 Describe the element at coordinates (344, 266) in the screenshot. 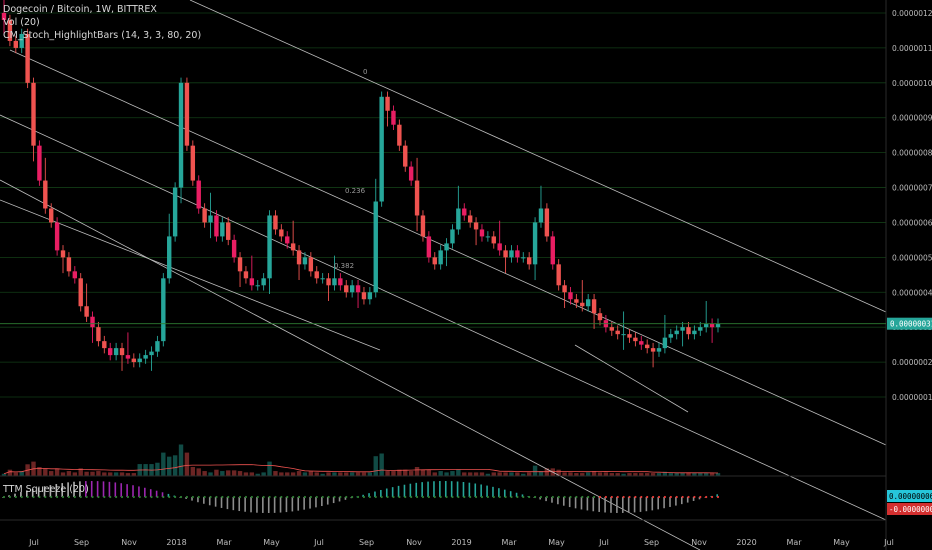

I see `fib-level-label: 0.382` at that location.